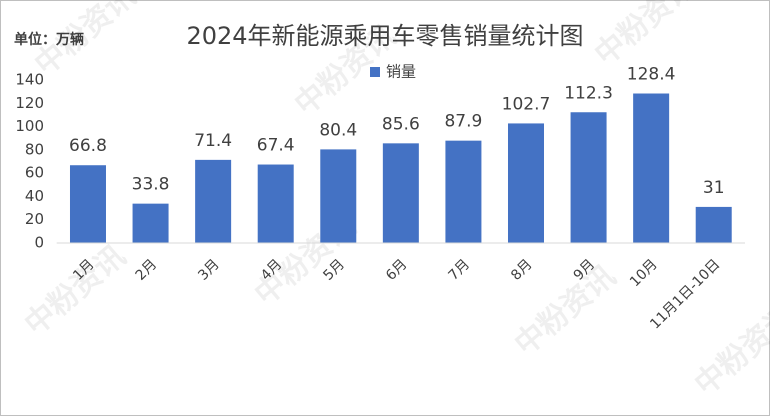 Image resolution: width=770 pixels, height=416 pixels. I want to click on legend-label: 销量, so click(401, 72).